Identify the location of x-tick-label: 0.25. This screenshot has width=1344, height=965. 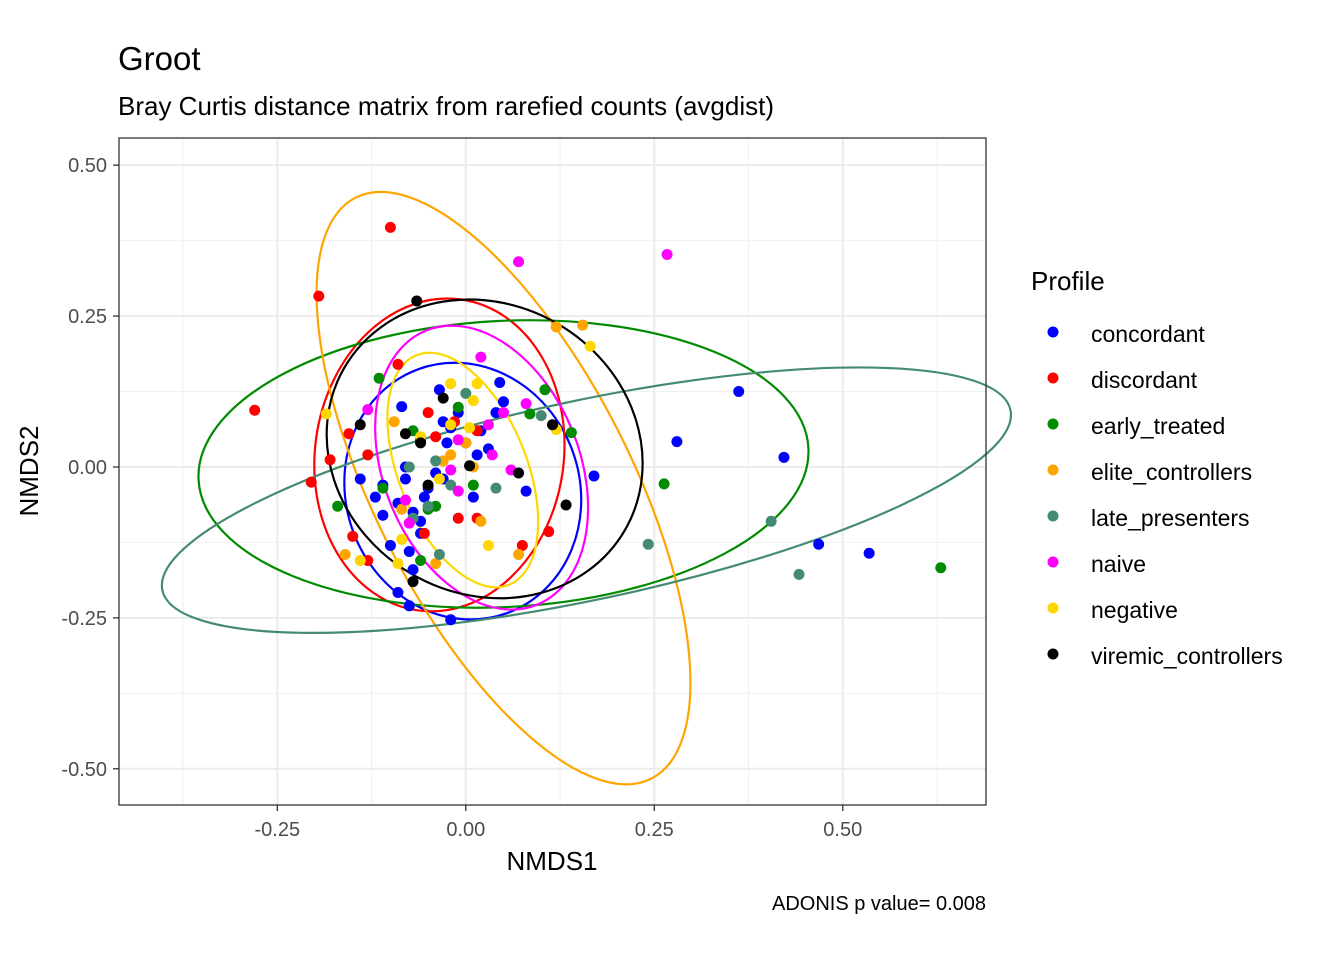
(654, 830).